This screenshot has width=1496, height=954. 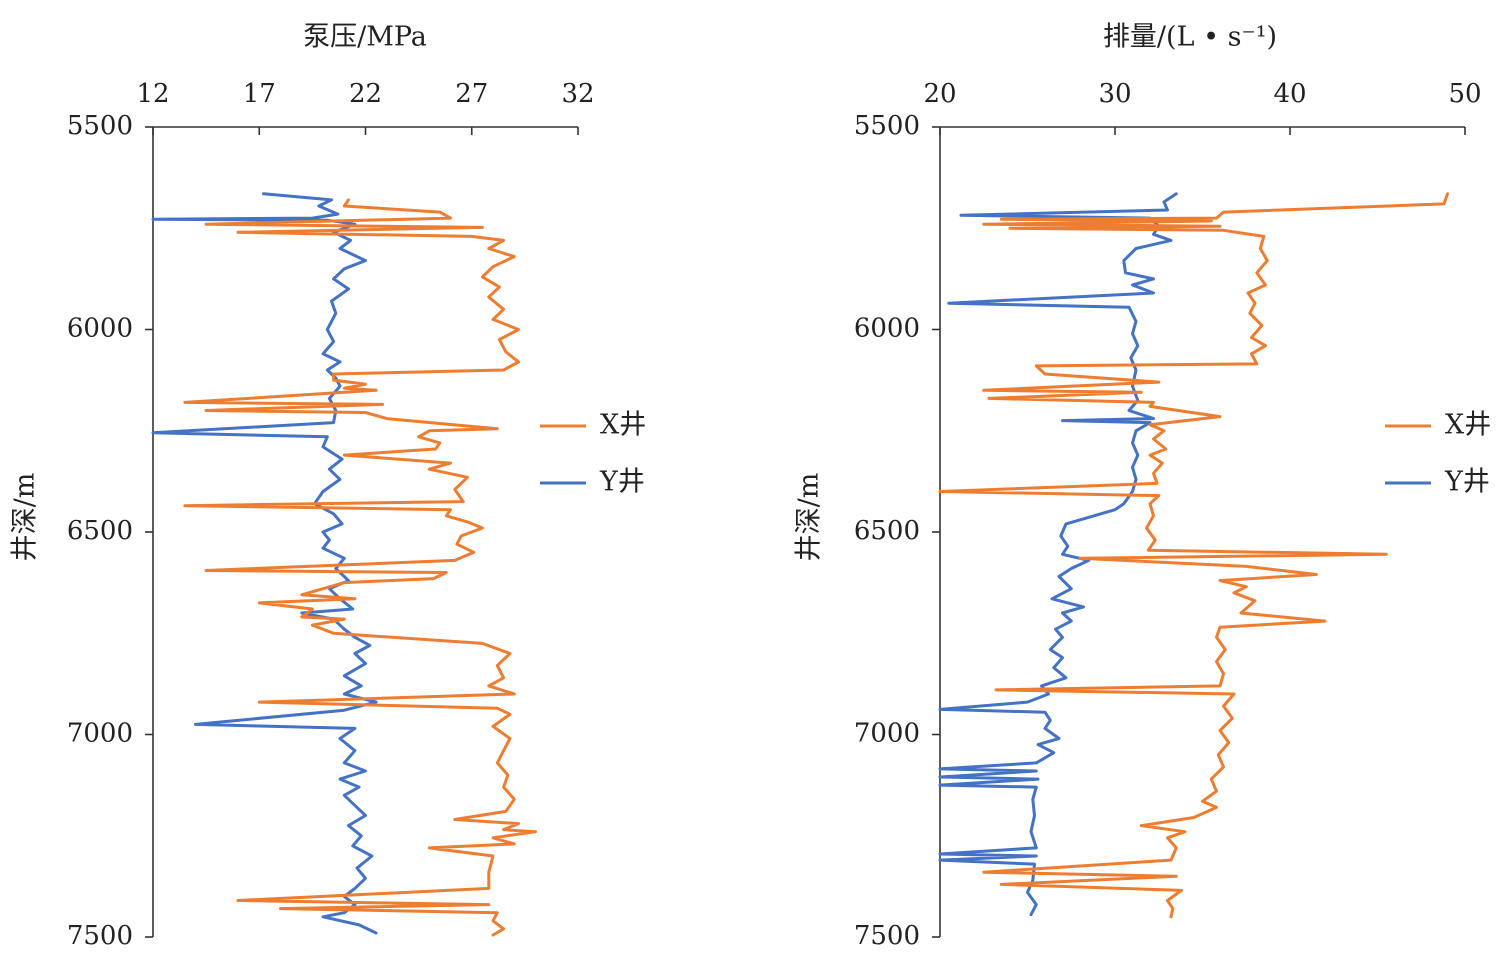 I want to click on x-axis-title: 泵压/MPa, so click(x=365, y=37).